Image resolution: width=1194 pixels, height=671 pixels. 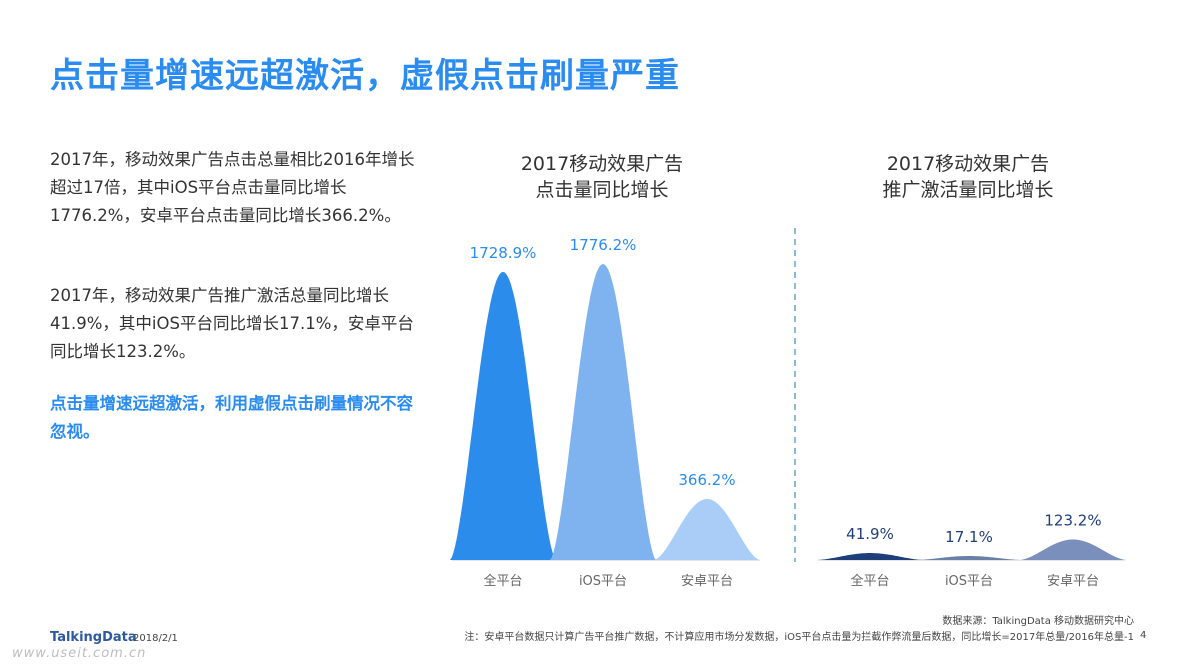 What do you see at coordinates (968, 177) in the screenshot?
I see `chart-title-activations: 2017移动效果广告 推广激活量同比增长` at bounding box center [968, 177].